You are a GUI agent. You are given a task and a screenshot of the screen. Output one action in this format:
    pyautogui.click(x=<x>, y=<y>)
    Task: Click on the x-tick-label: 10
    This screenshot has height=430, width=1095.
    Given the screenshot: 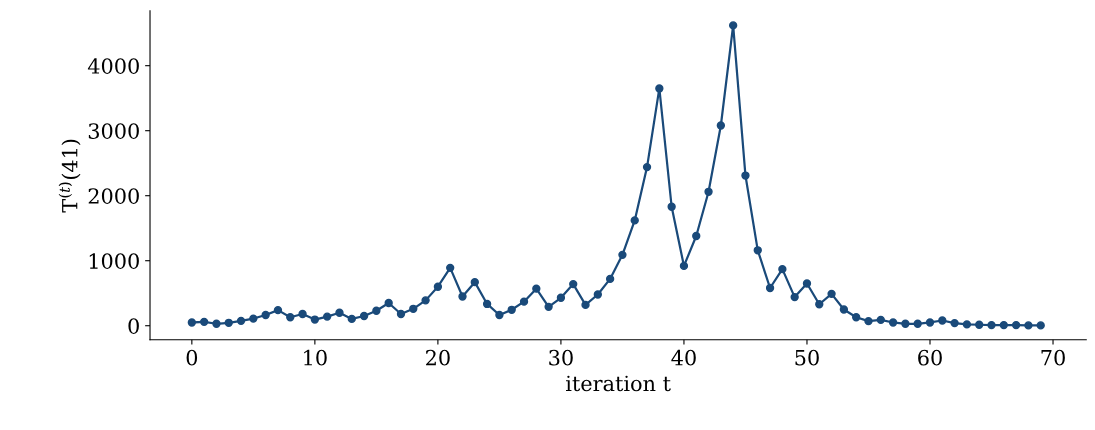 What is the action you would take?
    pyautogui.click(x=315, y=357)
    